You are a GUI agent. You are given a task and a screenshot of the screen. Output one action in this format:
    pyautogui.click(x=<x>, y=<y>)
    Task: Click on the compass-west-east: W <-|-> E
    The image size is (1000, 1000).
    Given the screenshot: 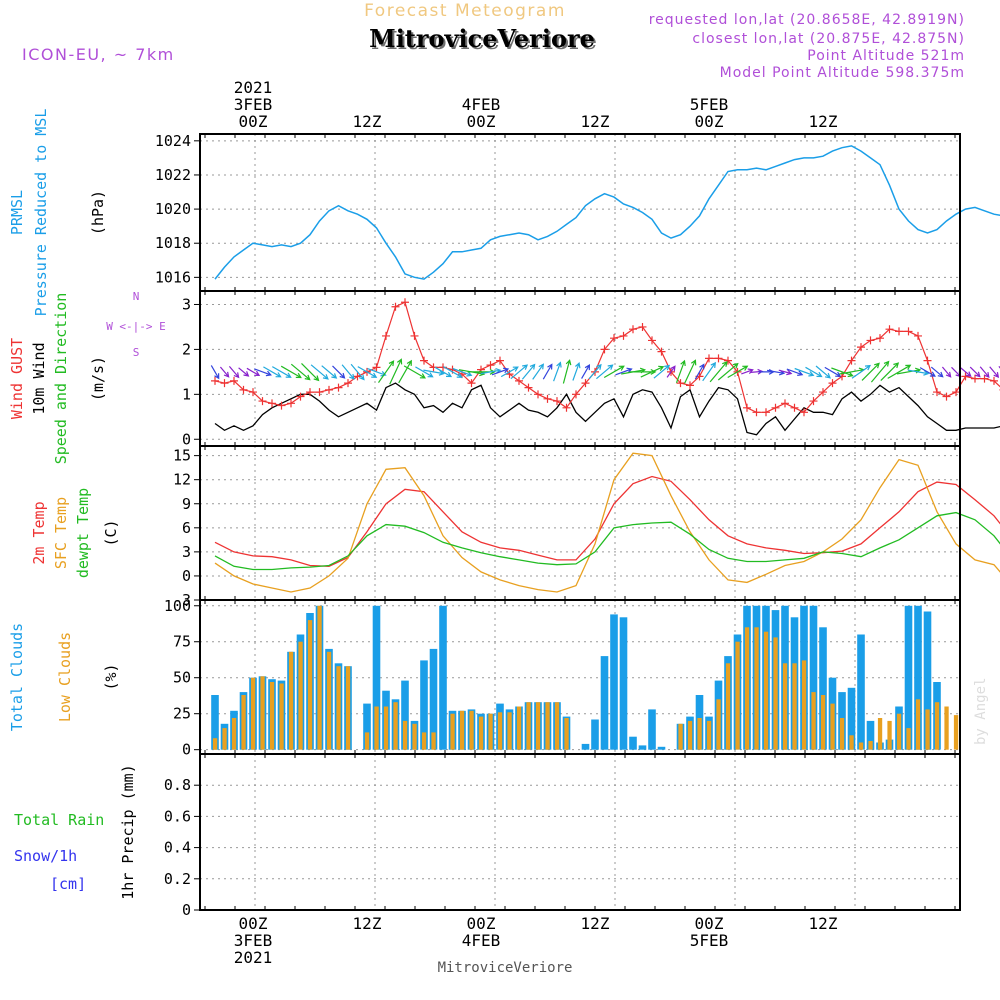 What is the action you would take?
    pyautogui.click(x=136, y=326)
    